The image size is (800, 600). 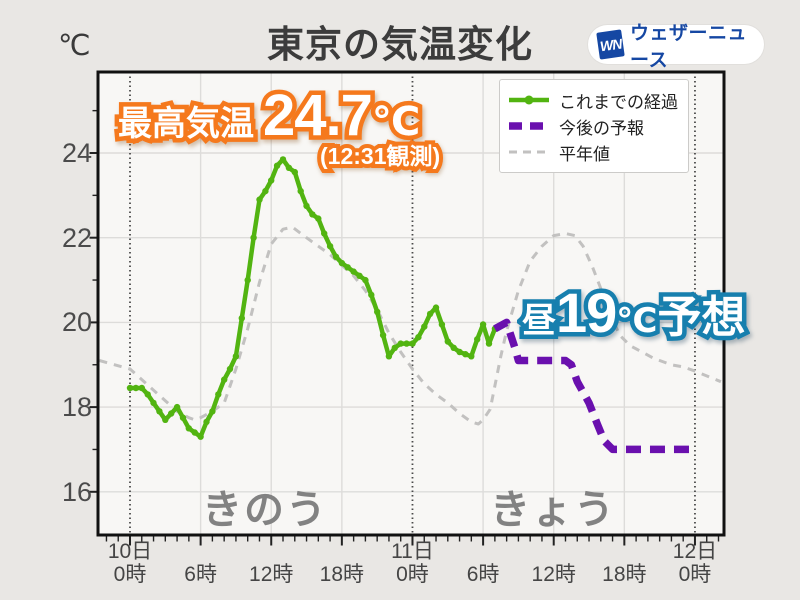 I want to click on max-temp-text: 最高気温 24.7 ℃, so click(x=269, y=115).